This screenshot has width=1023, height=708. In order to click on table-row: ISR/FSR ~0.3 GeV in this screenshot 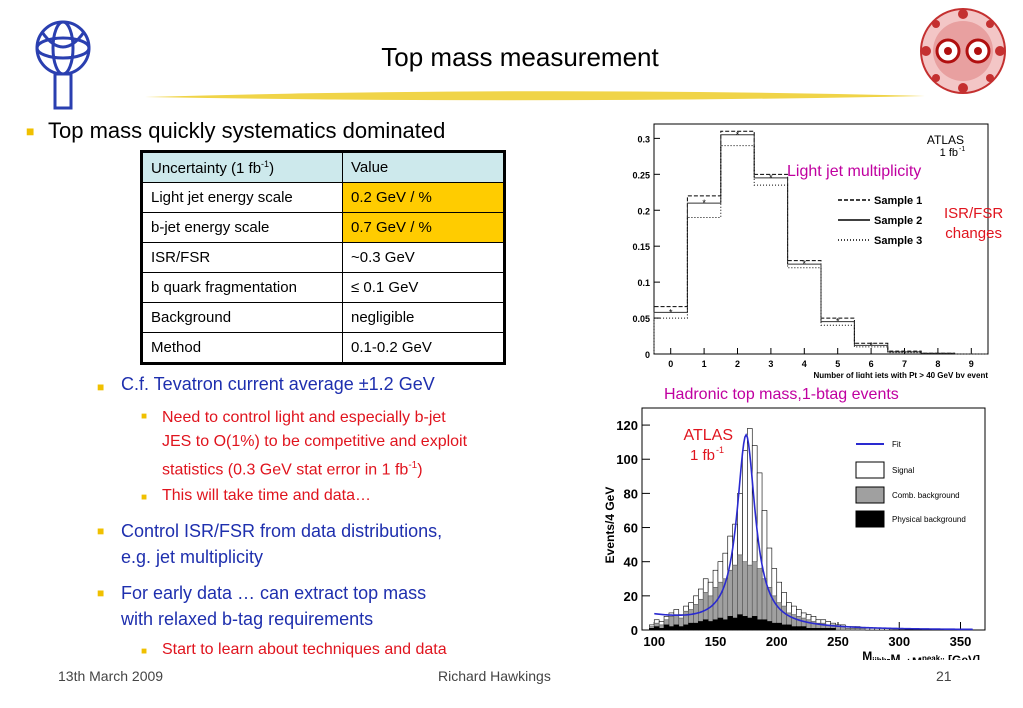, I will do `click(323, 257)`.